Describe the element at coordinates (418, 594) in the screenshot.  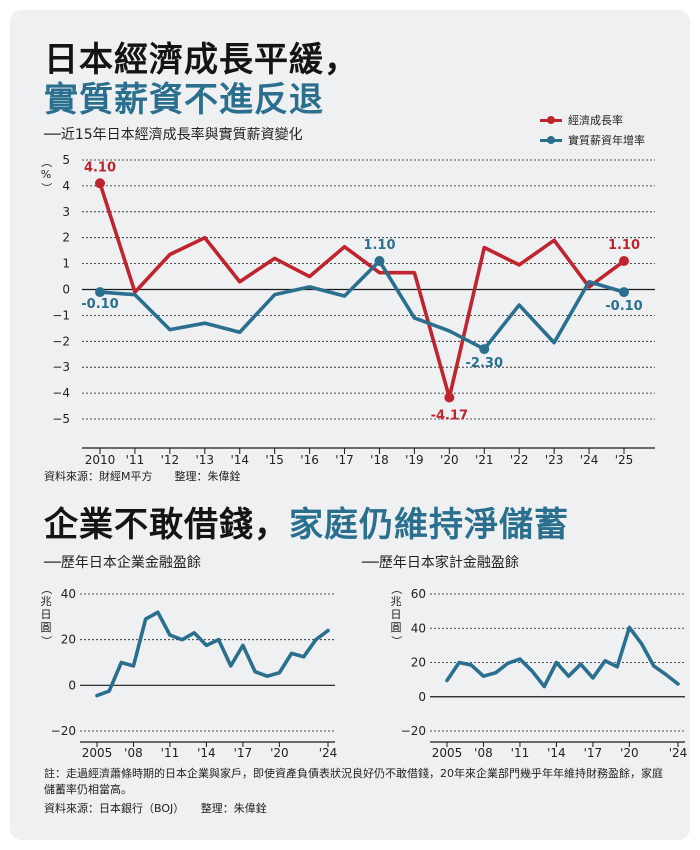
I see `y-tick-label: 60` at that location.